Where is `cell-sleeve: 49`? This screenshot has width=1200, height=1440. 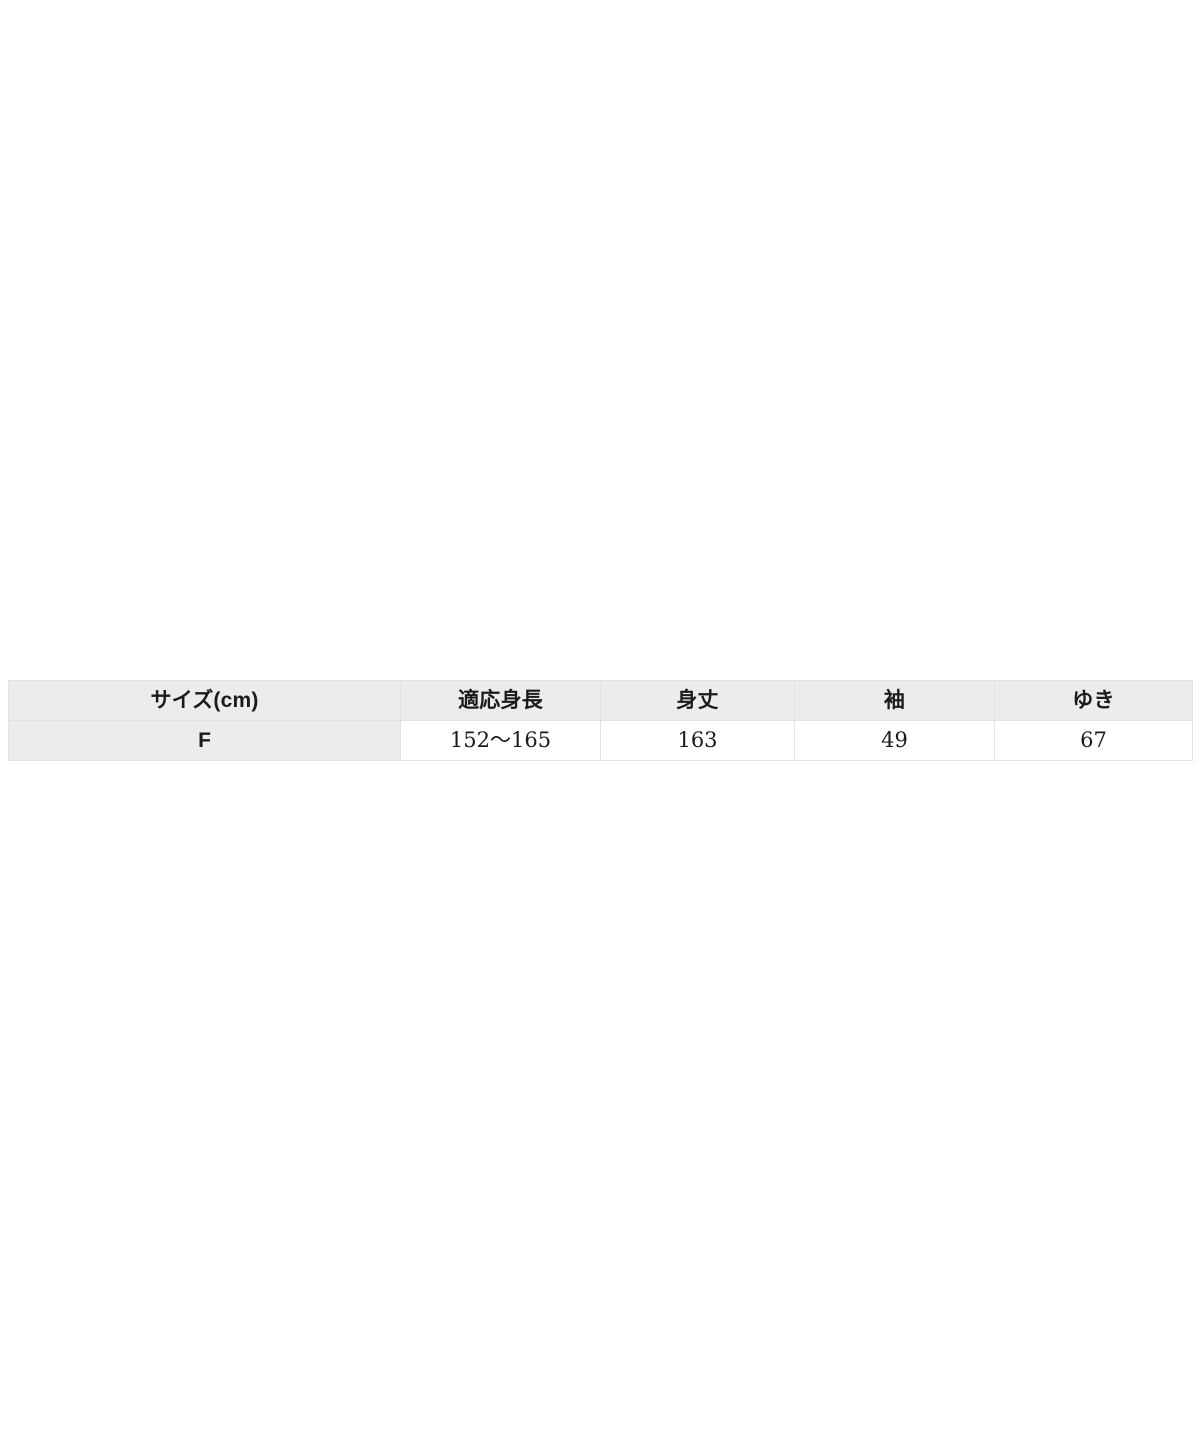 cell-sleeve: 49 is located at coordinates (894, 740).